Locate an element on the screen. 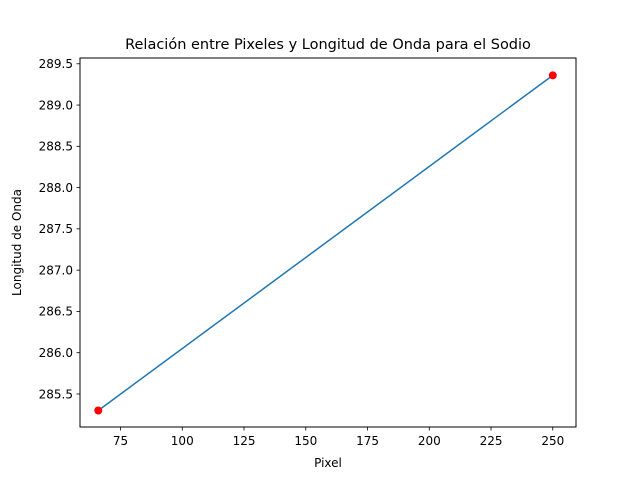 The image size is (640, 484). y-tick-label: 288.0 is located at coordinates (56, 188).